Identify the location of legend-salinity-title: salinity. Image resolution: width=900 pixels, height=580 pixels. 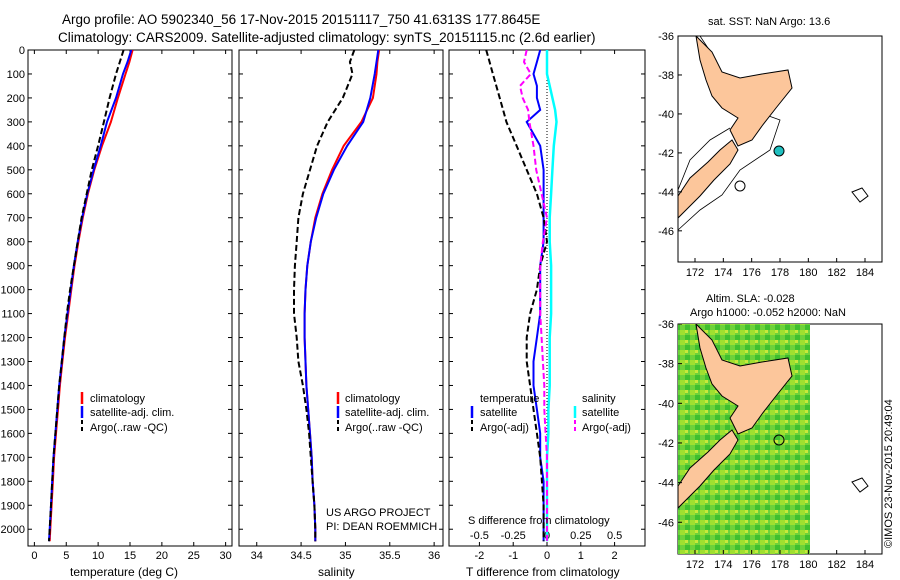
(599, 399).